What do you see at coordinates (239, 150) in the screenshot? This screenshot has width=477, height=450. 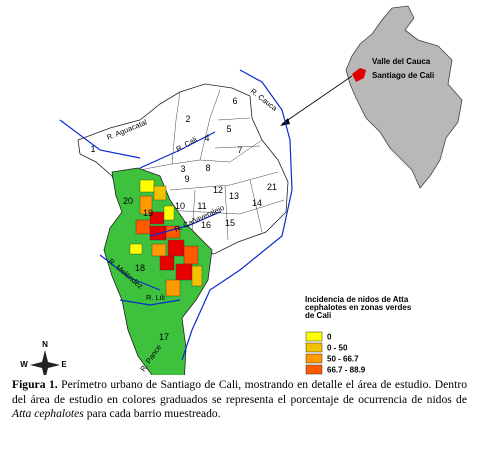 I see `zone-number: 7` at bounding box center [239, 150].